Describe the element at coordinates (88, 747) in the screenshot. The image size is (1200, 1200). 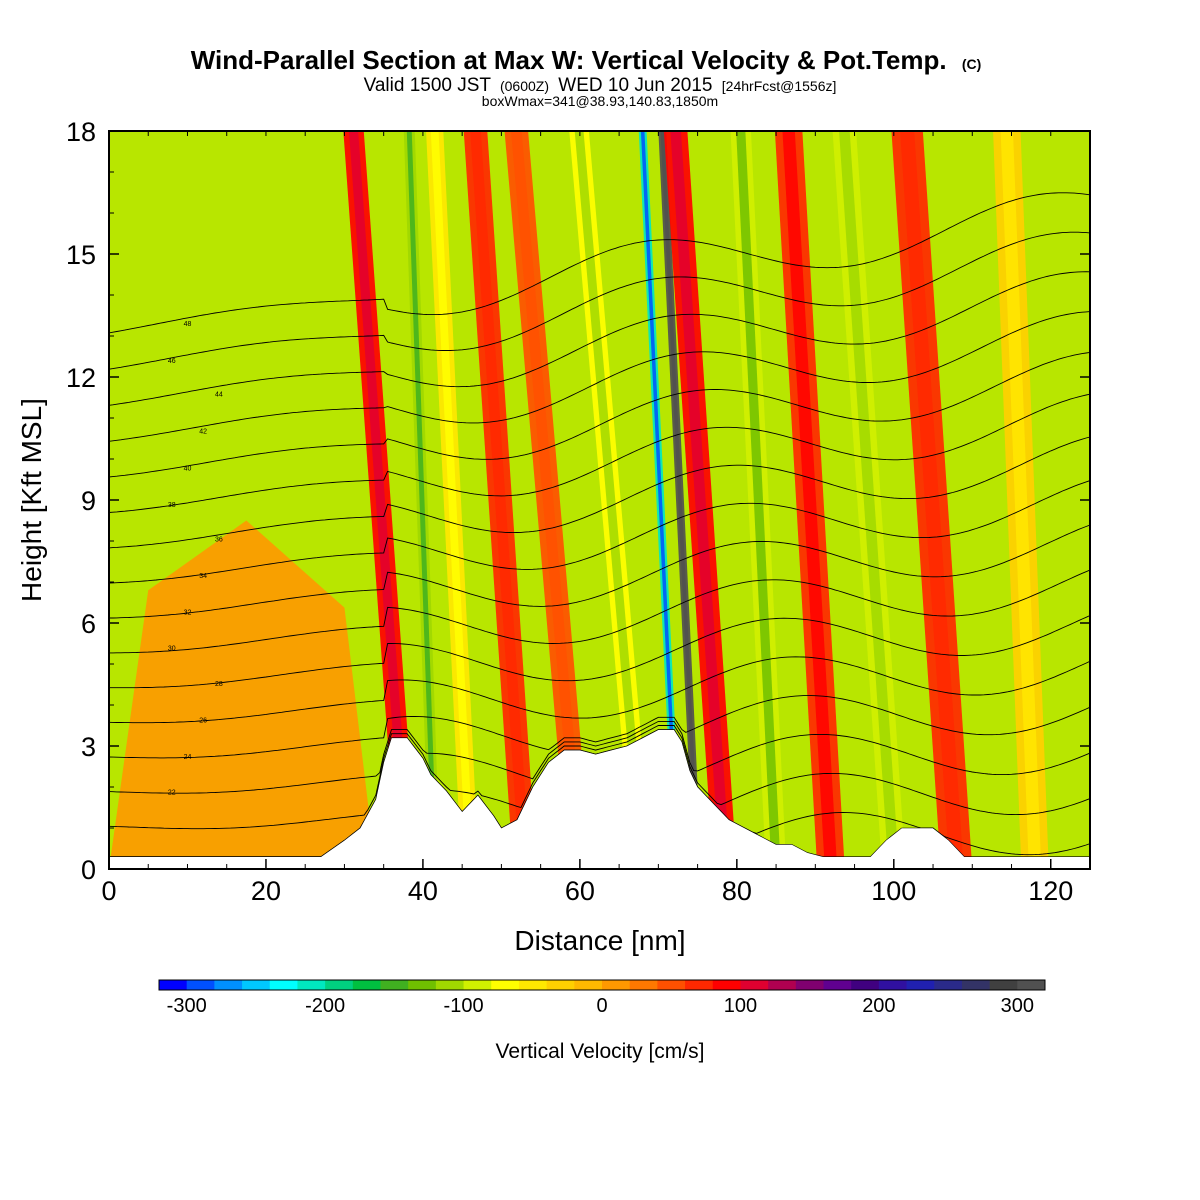
I see `y-tick-label: 3` at that location.